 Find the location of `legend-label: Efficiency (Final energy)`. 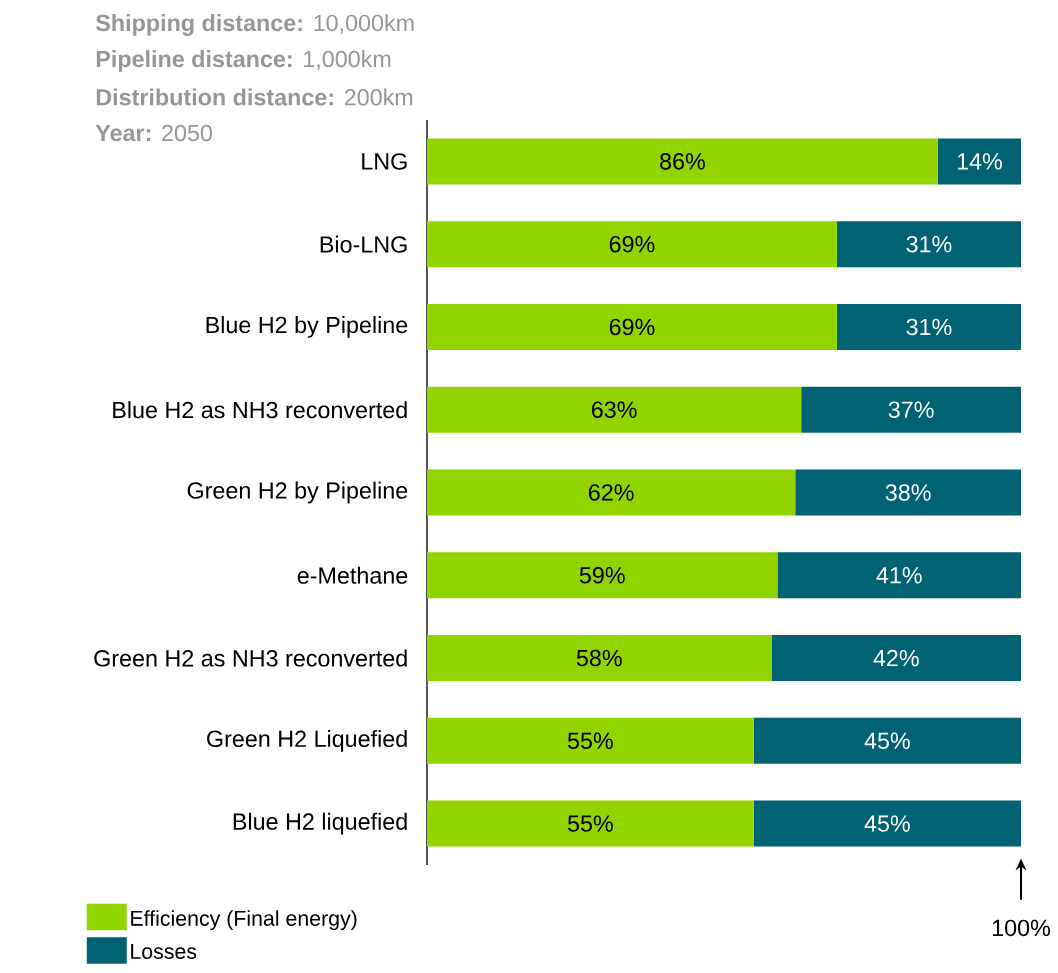

legend-label: Efficiency (Final energy) is located at coordinates (244, 920).